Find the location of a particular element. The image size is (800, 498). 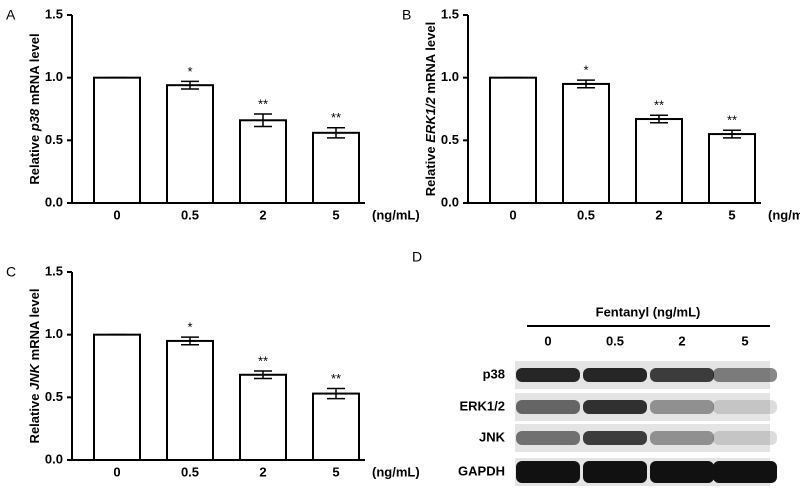

lane-label: 5 is located at coordinates (744, 340).